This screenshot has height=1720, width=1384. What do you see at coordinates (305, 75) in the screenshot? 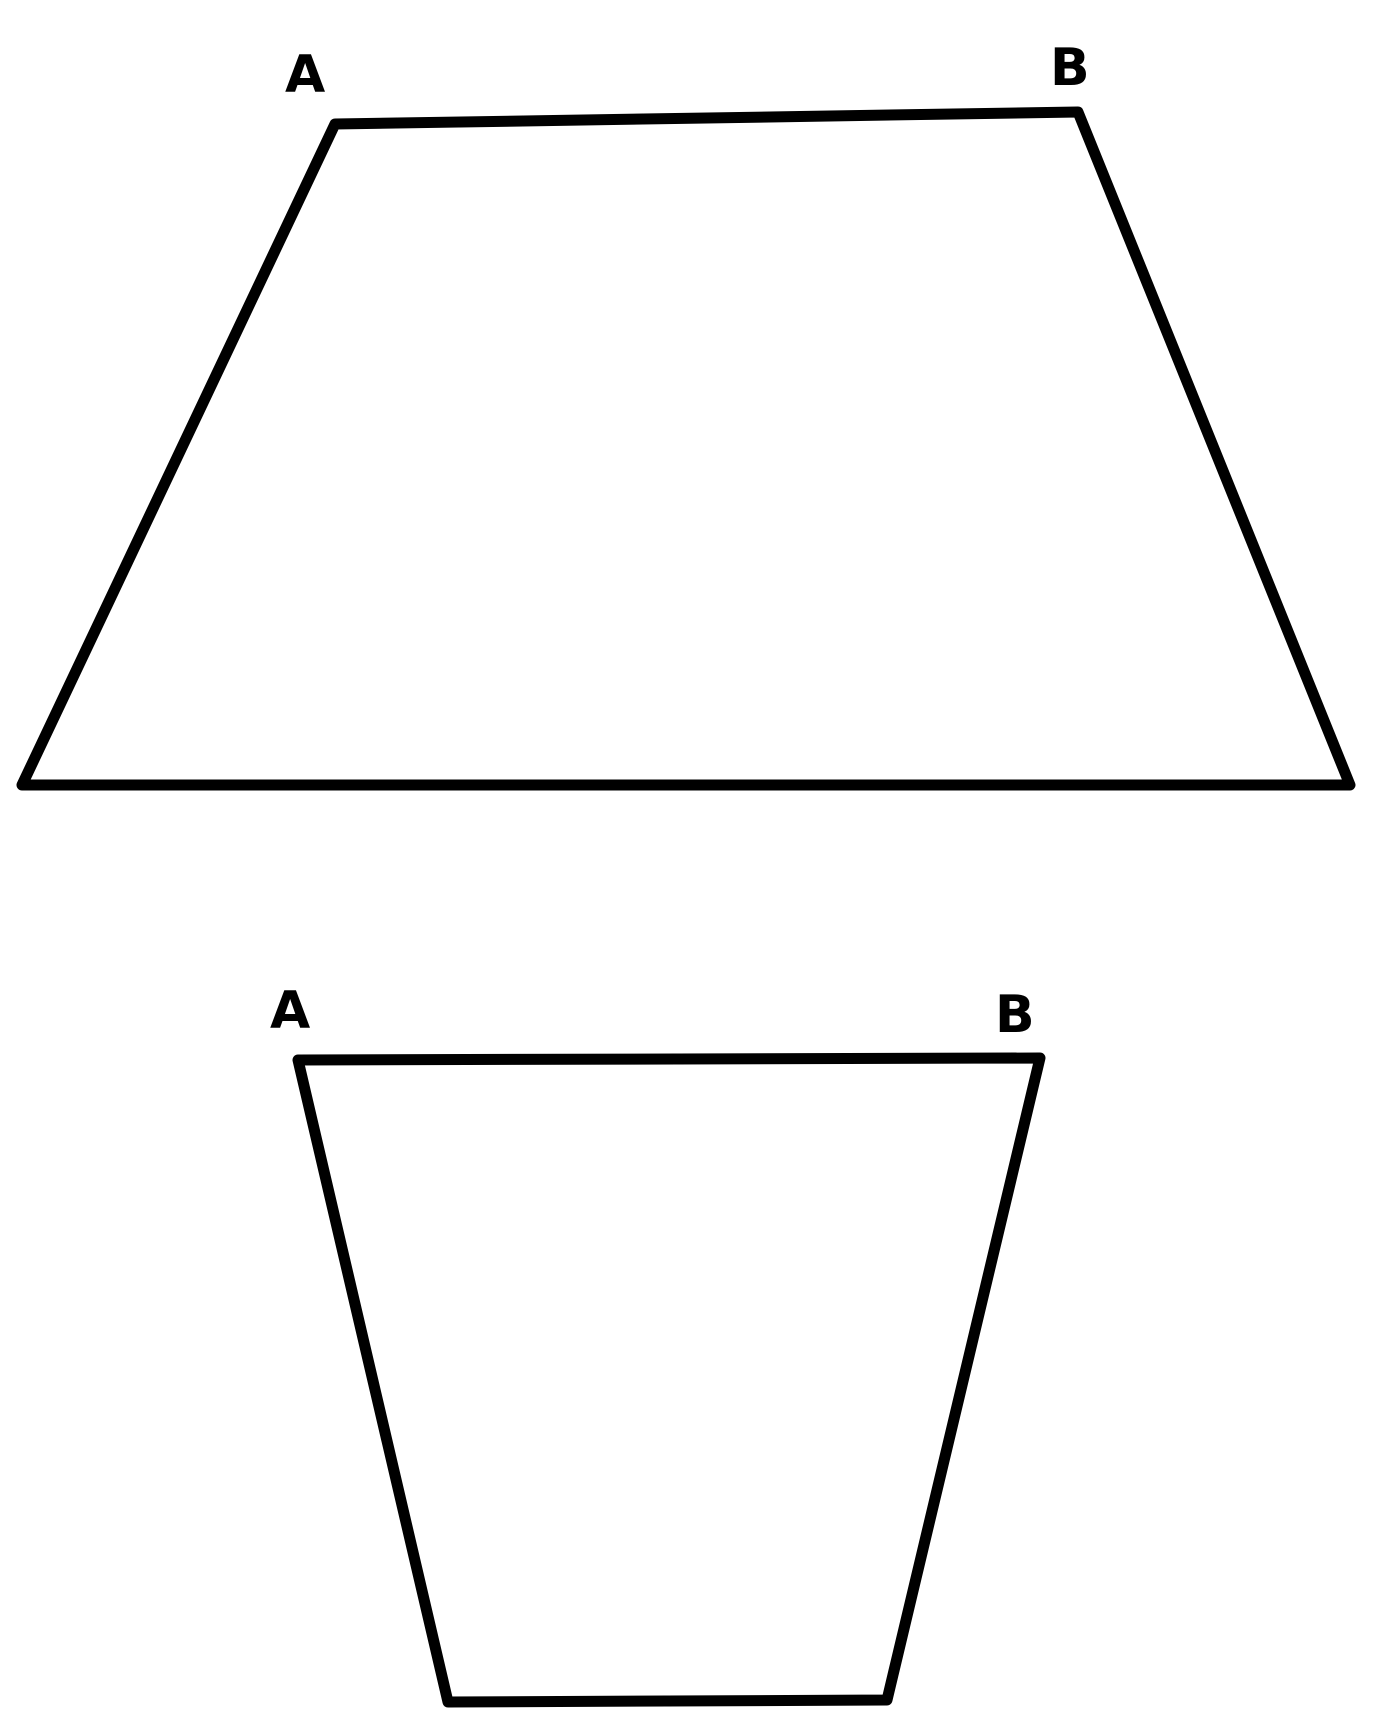
I see `upper-label-a: A` at bounding box center [305, 75].